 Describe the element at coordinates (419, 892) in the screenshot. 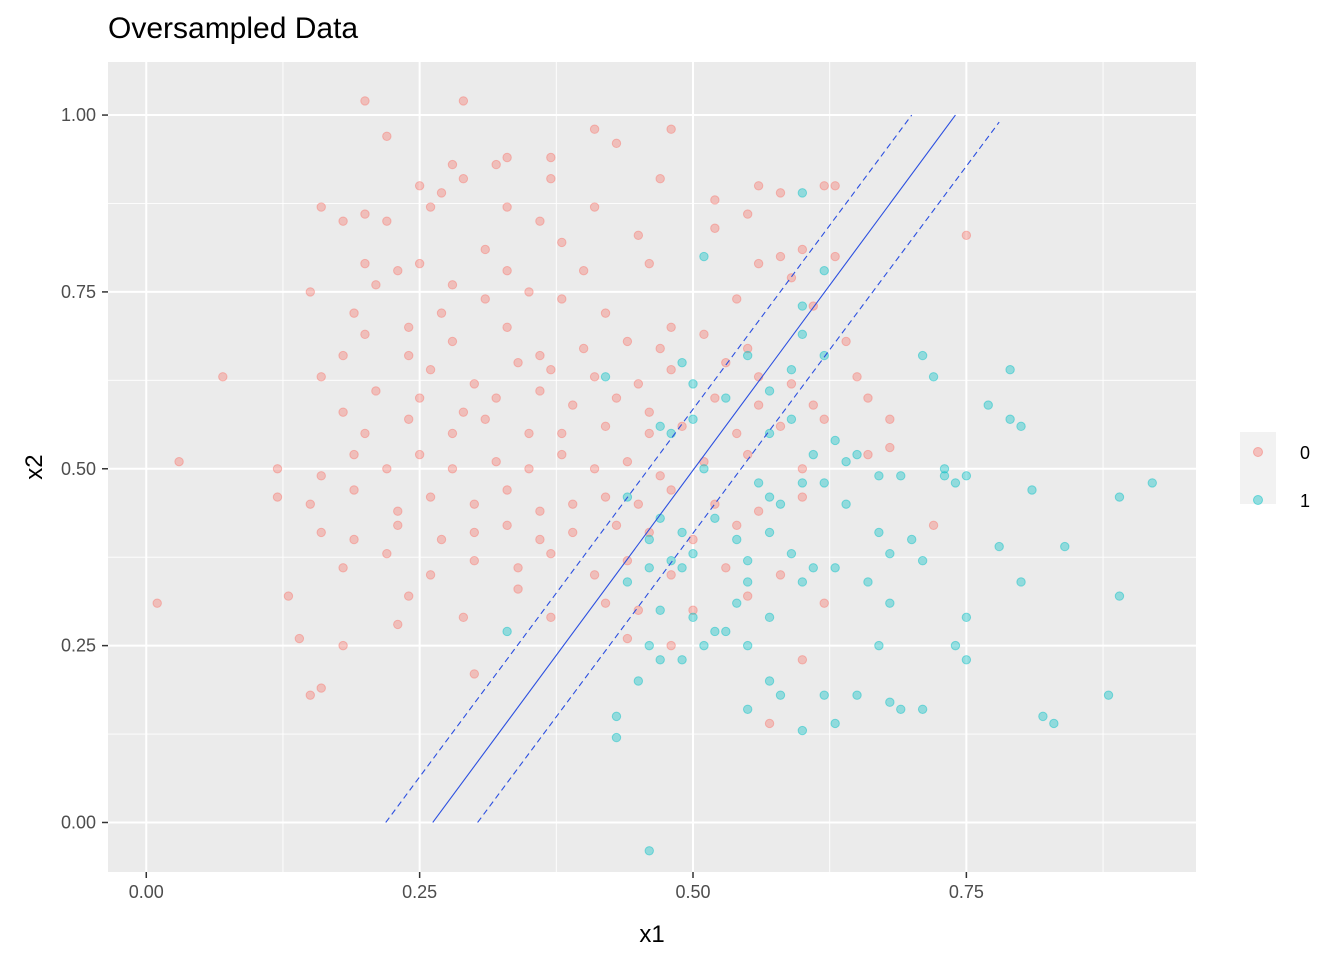

I see `x-tick-label: 0.25` at that location.